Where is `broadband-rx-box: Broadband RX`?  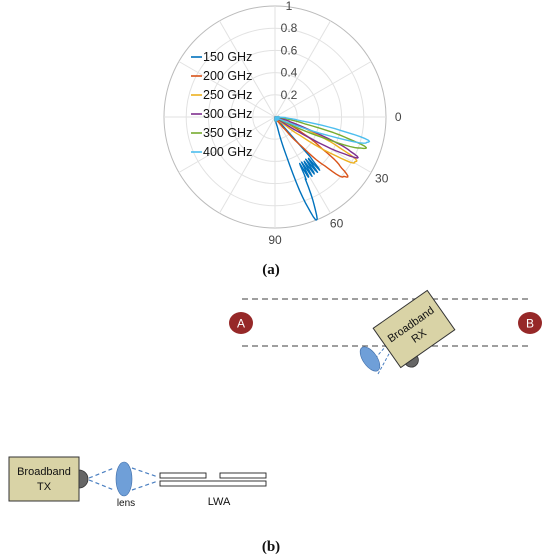 broadband-rx-box: Broadband RX is located at coordinates (414, 329).